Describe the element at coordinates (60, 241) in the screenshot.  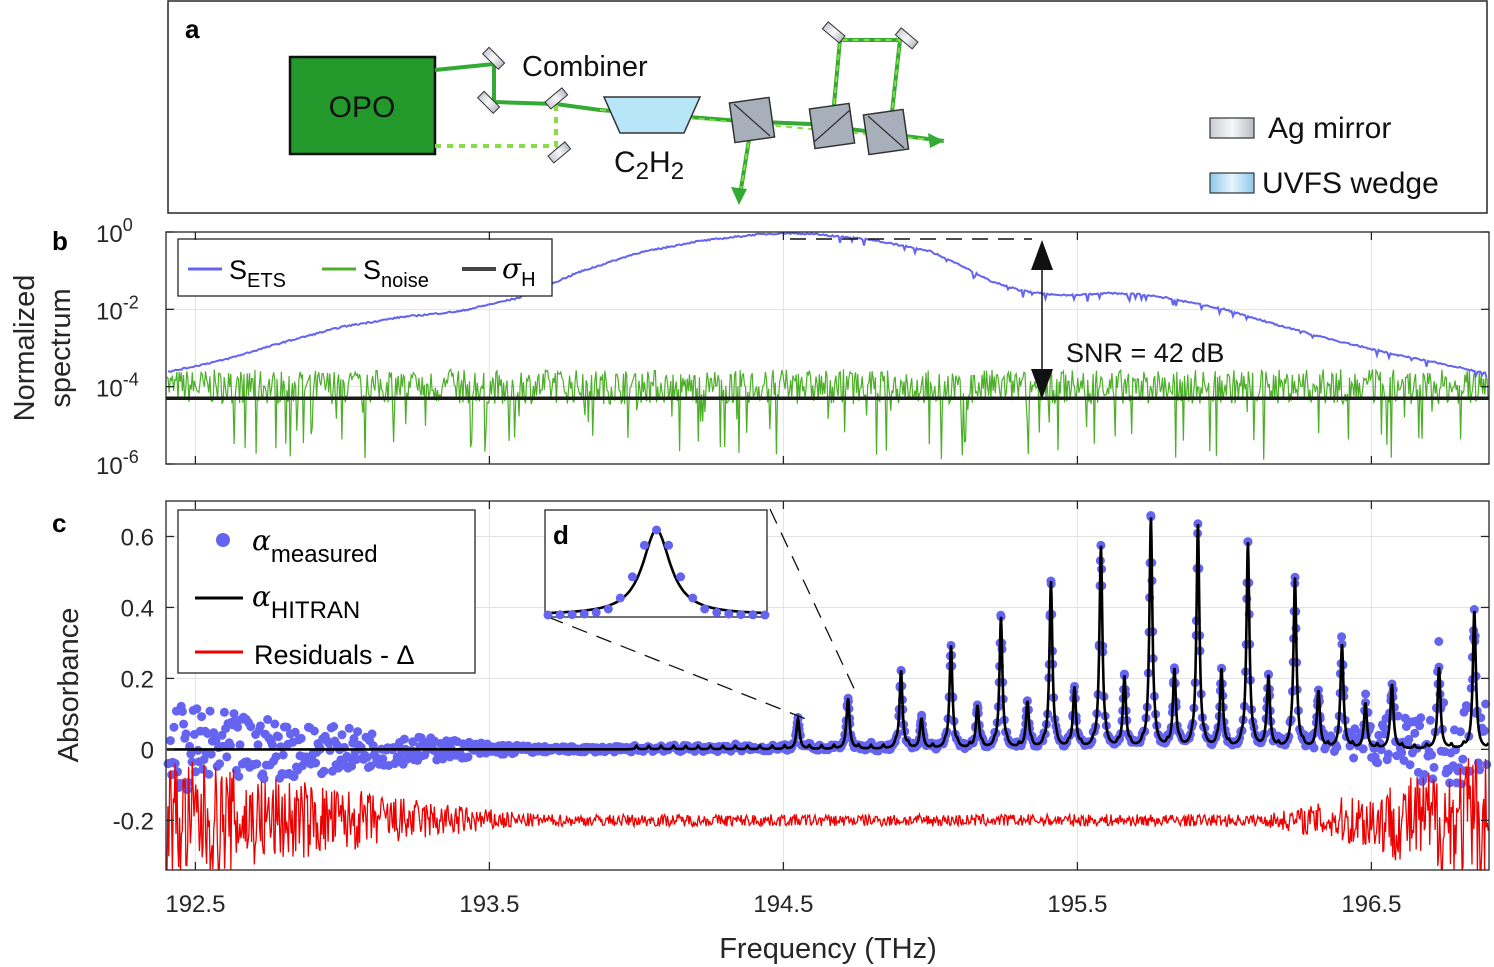
I see `panel-b-label: b` at that location.